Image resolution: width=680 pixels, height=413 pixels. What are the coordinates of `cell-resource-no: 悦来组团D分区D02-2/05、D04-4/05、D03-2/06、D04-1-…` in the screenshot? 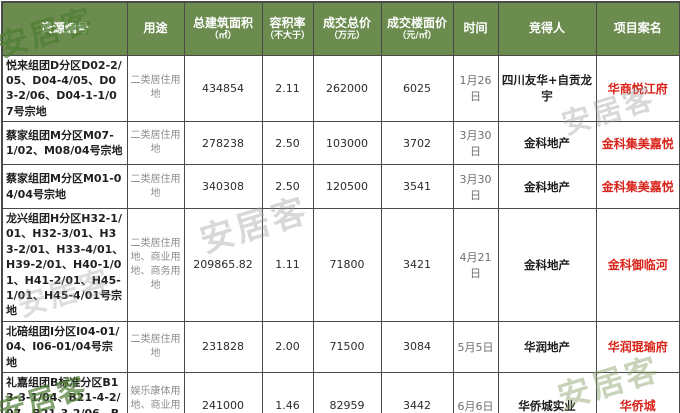 It's located at (64, 88).